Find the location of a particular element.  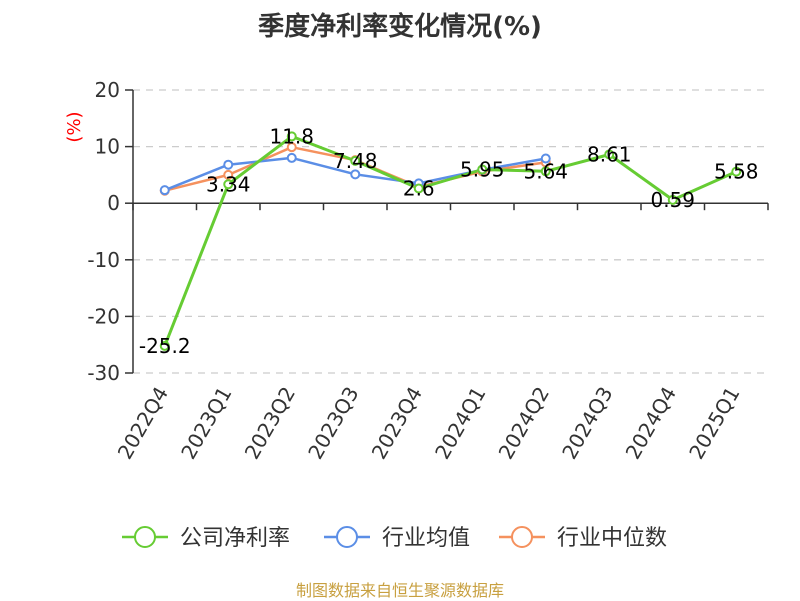

data-label: 5.95 is located at coordinates (482, 170).